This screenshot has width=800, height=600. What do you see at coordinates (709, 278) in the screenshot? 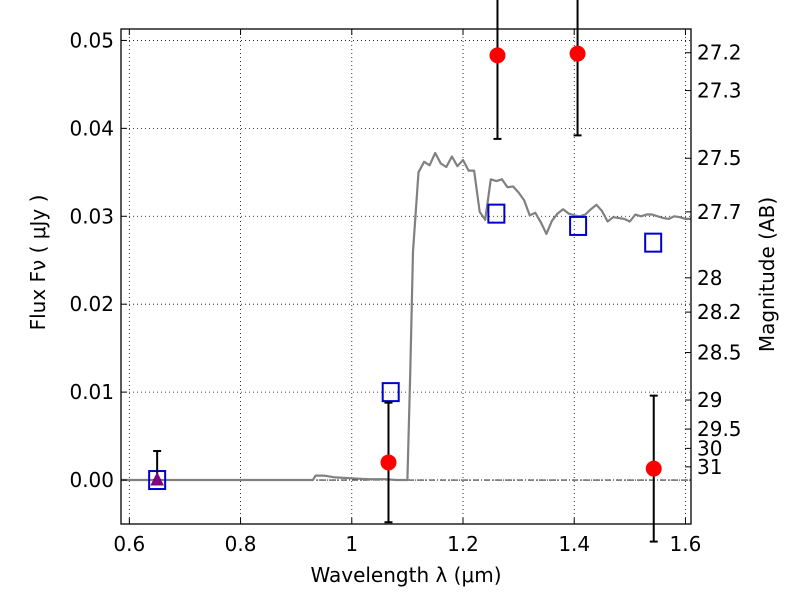
I see `y2-tick-label: 28` at bounding box center [709, 278].